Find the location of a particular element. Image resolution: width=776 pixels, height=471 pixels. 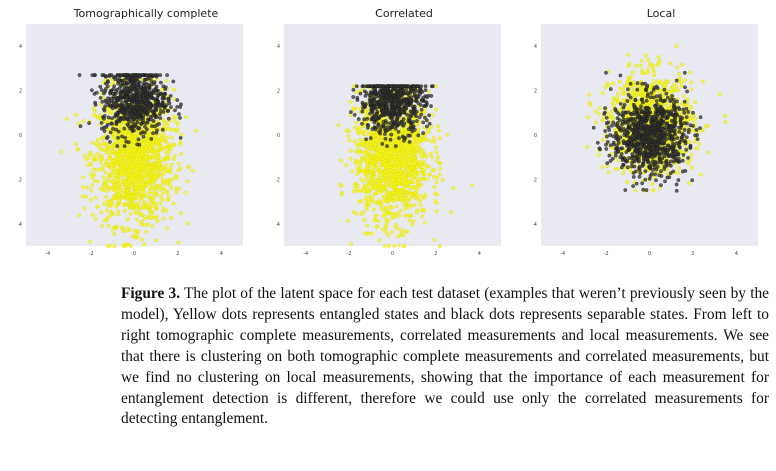

y-tick-label: 0 is located at coordinates (278, 136).